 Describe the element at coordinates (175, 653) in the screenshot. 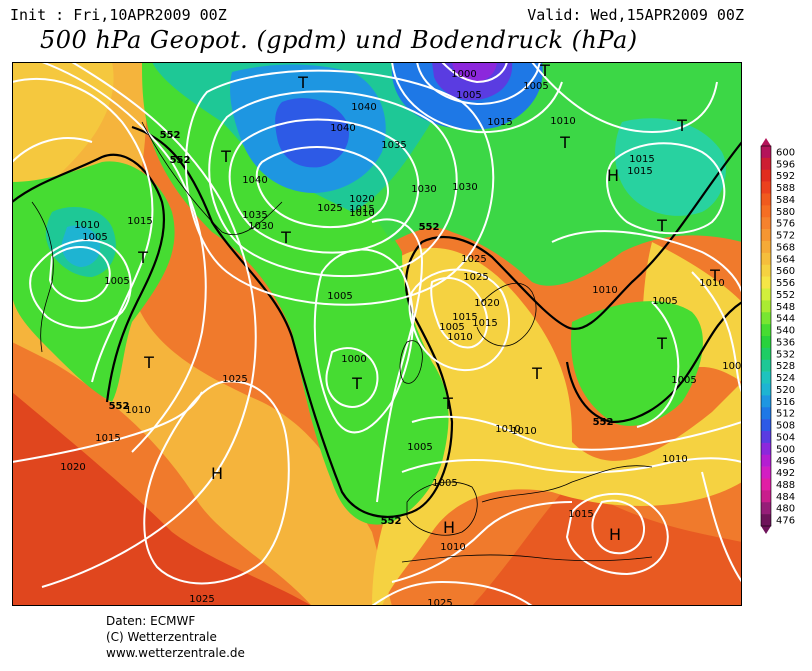

I see `website-label: www.wetterzentrale.de` at that location.